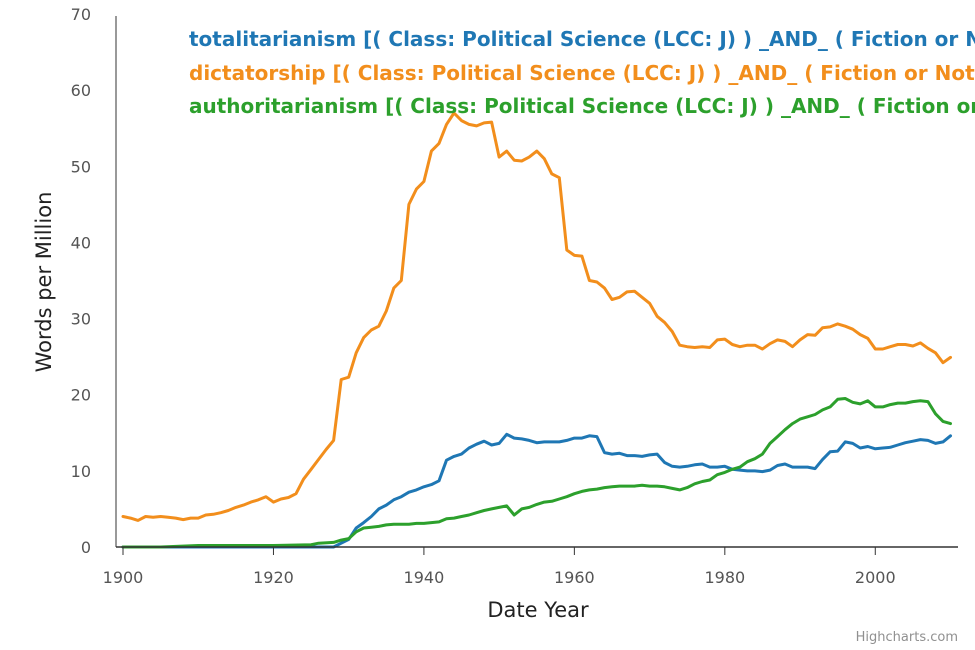  Describe the element at coordinates (81, 395) in the screenshot. I see `y-tick-label: 20` at that location.